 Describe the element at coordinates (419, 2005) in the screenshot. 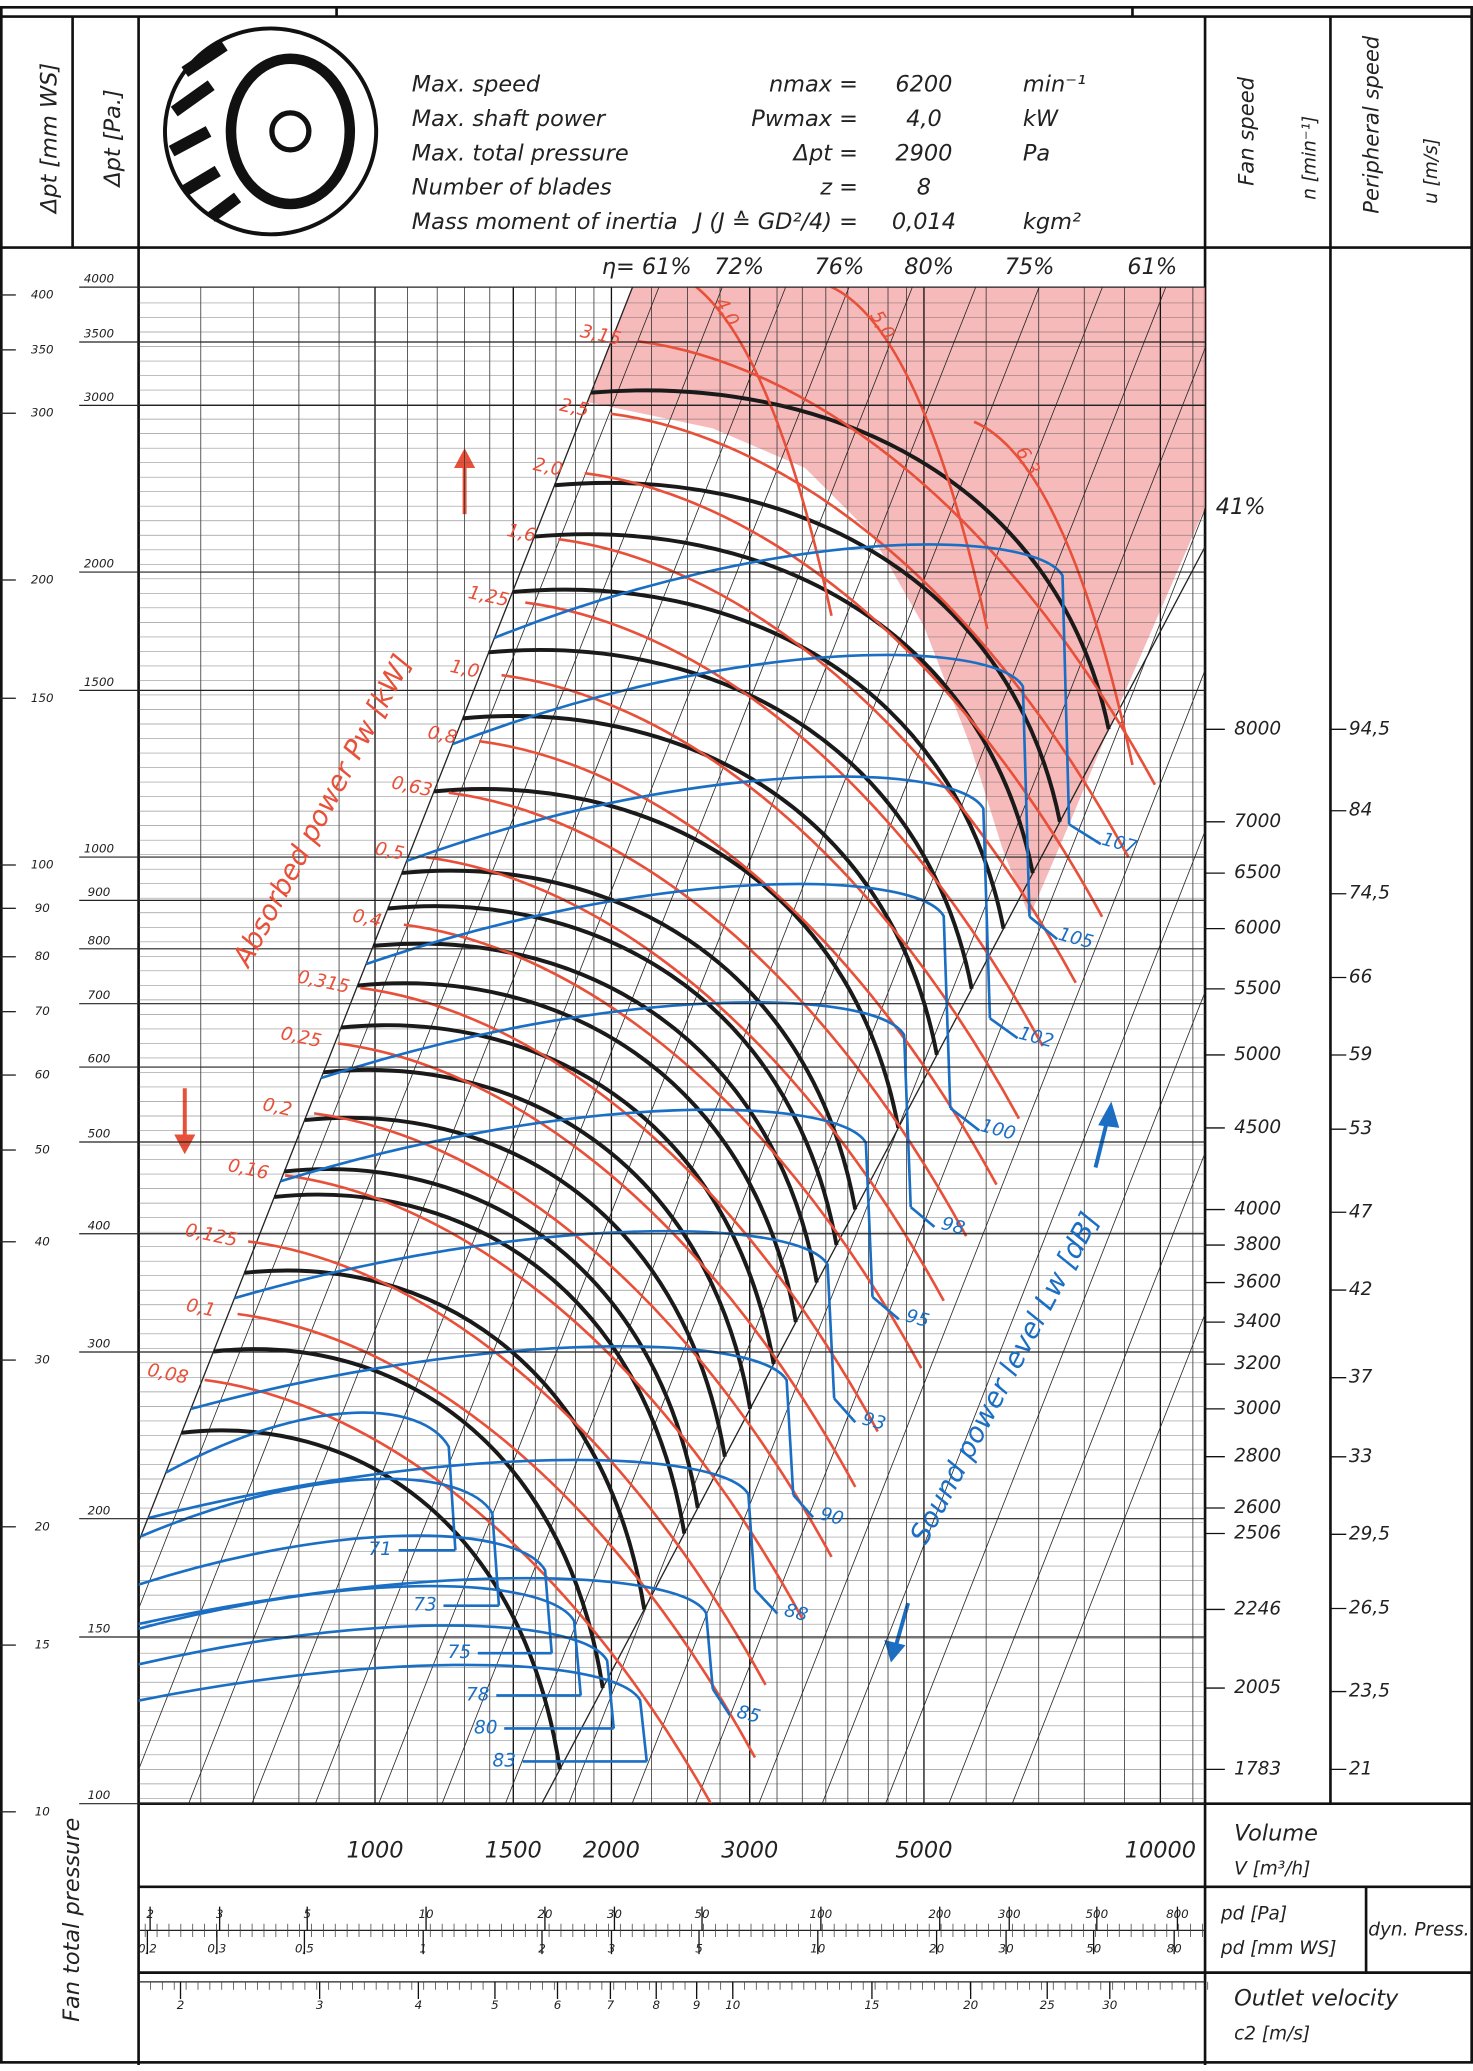

I see `scale-tick-label: 4` at that location.